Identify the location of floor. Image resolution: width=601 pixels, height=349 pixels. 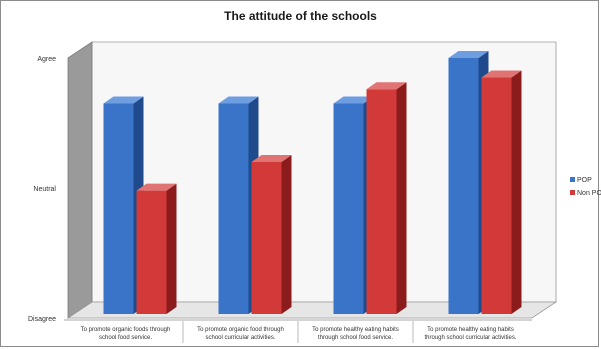
(312, 310).